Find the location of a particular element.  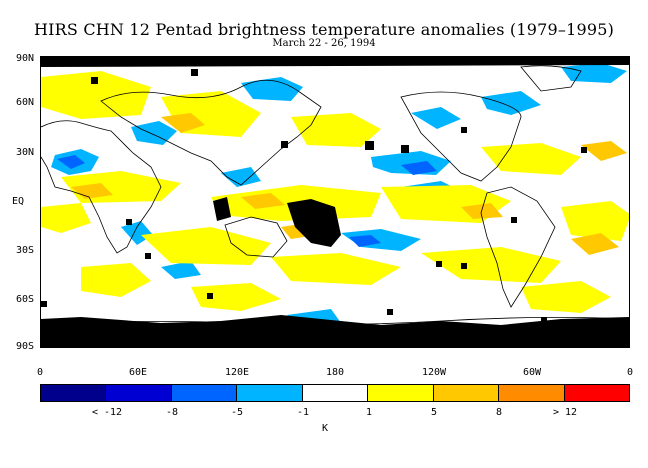

date-subtitle: March 22 - 26, 1994 is located at coordinates (324, 43).